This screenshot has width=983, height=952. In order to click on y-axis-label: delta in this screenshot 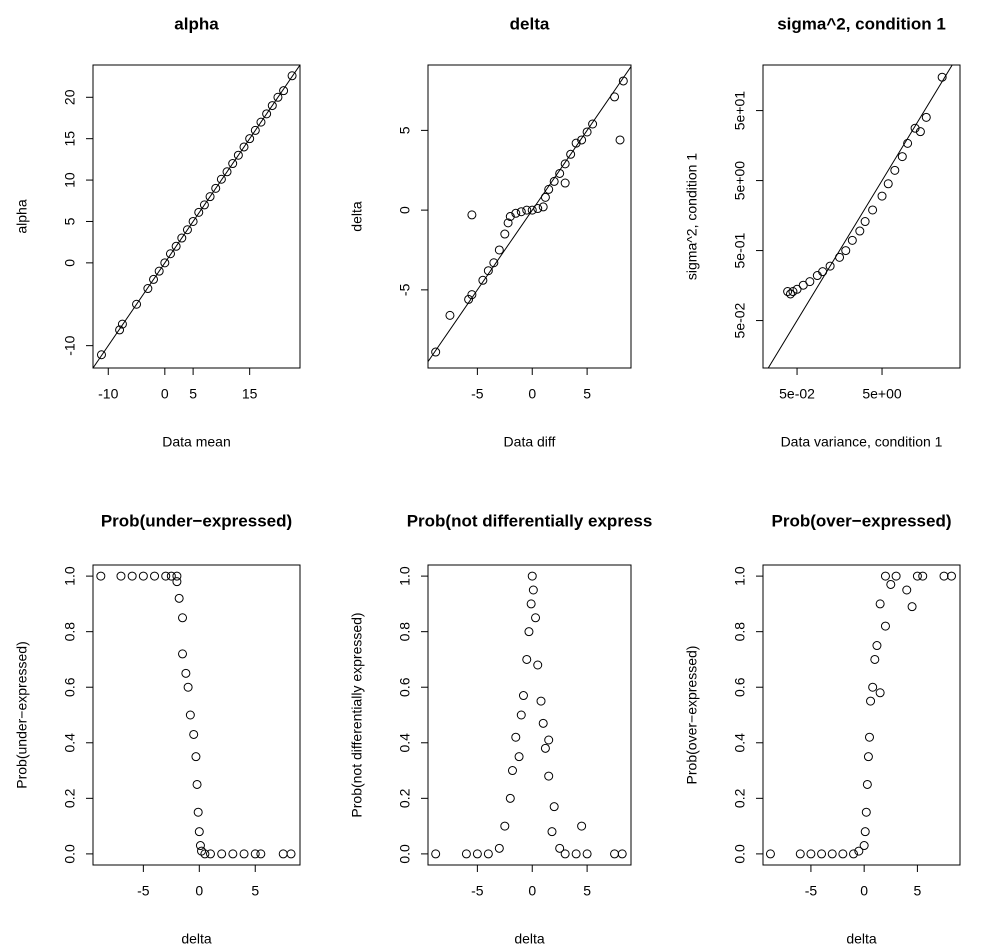, I will do `click(357, 216)`.